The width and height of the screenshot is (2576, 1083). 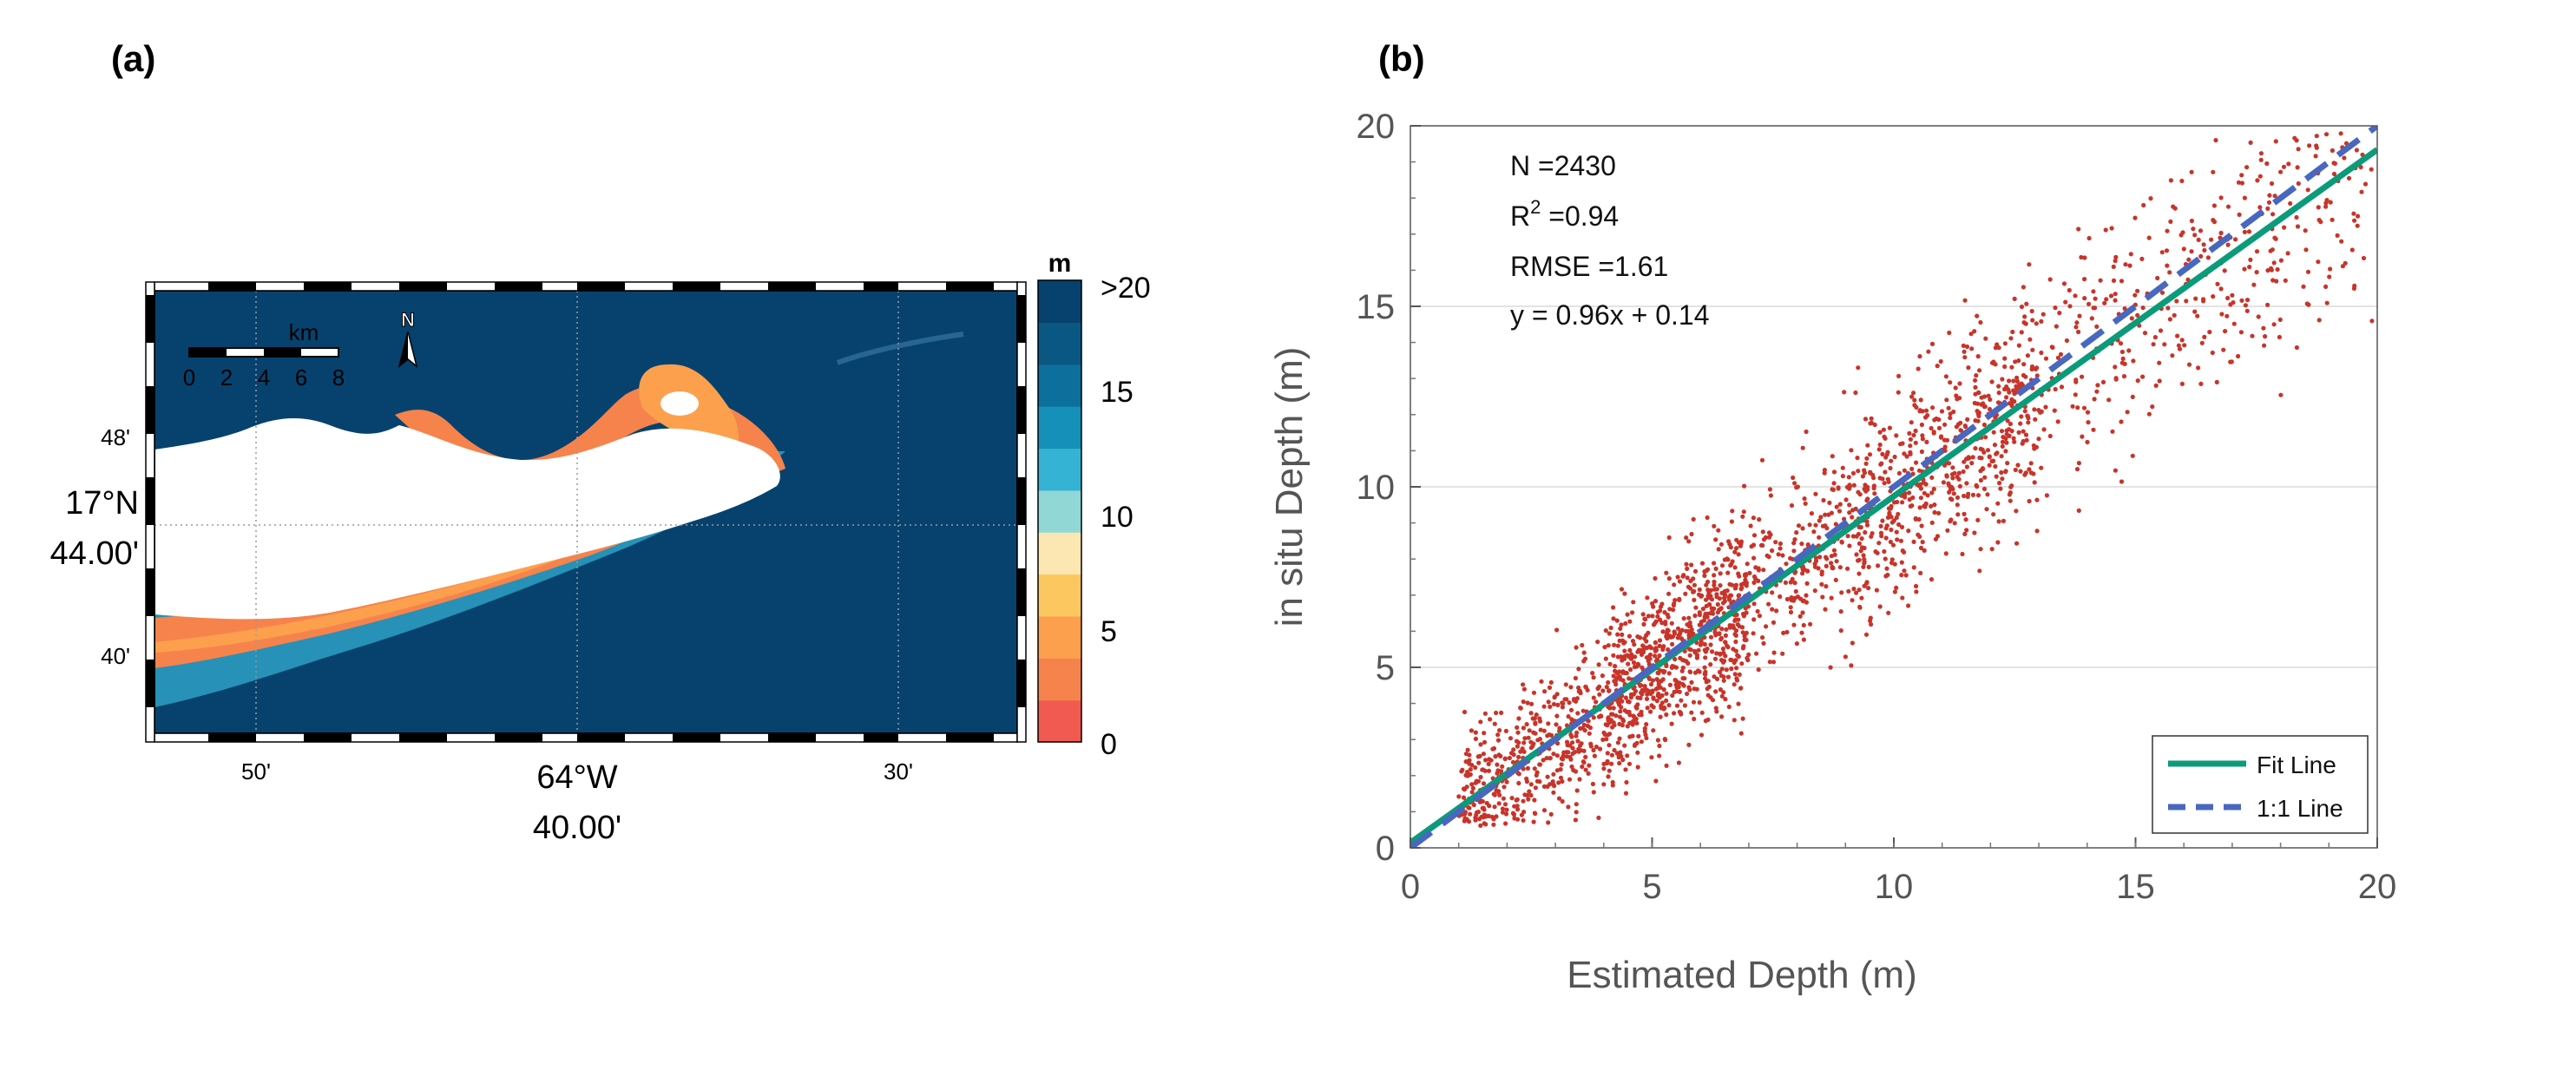 What do you see at coordinates (1563, 166) in the screenshot?
I see `stat-n: N =2430` at bounding box center [1563, 166].